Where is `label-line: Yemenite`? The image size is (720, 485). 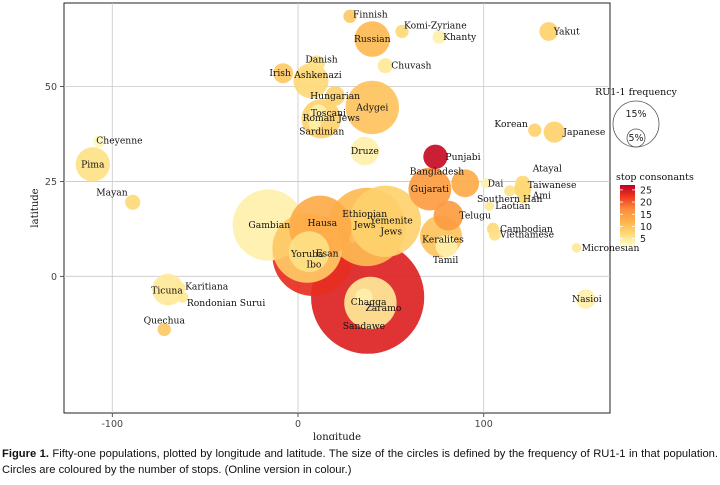 label-line: Yemenite is located at coordinates (391, 220).